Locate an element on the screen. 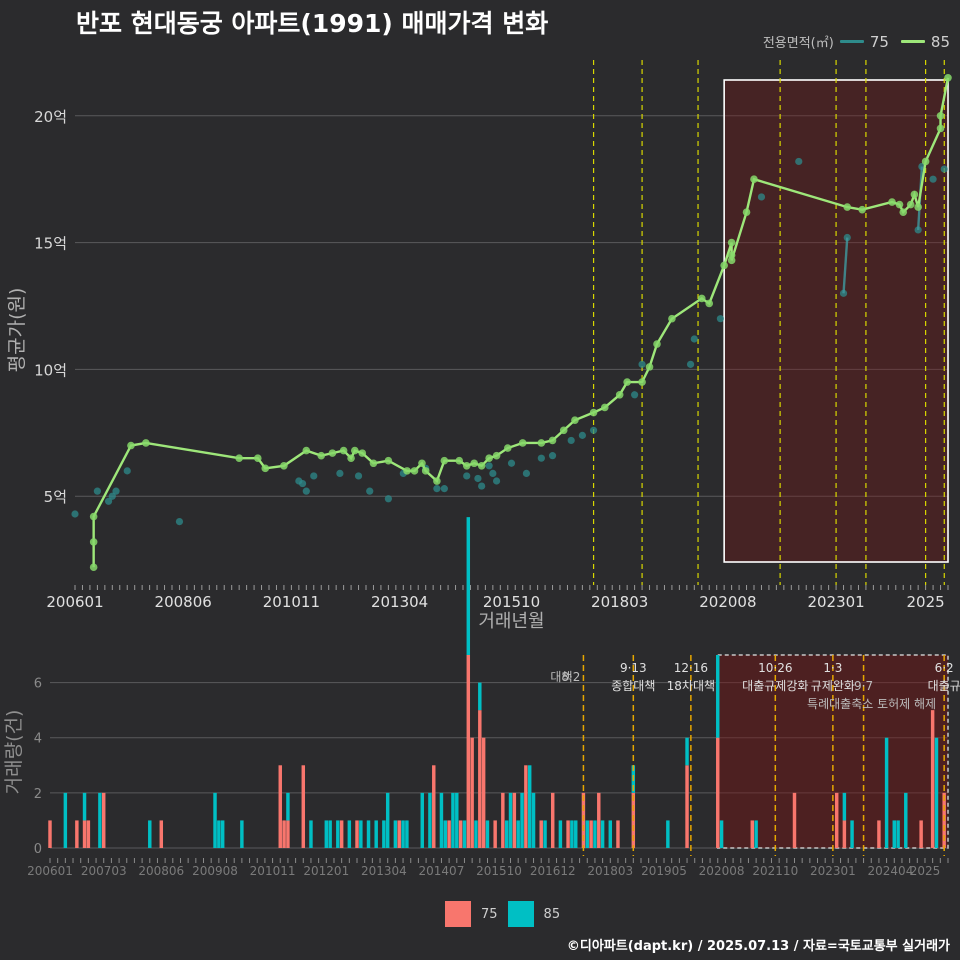 The width and height of the screenshot is (960, 960). legend-title: 전용면적(㎡) is located at coordinates (798, 43).